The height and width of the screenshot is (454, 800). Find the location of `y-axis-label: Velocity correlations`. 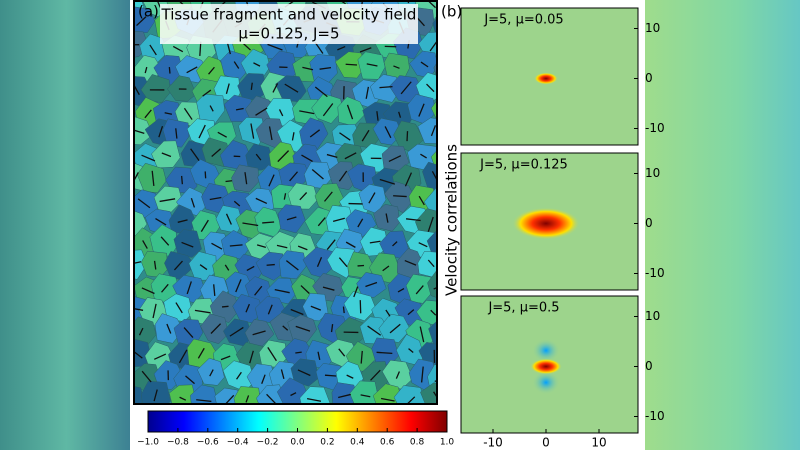

y-axis-label: Velocity correlations is located at coordinates (452, 220).